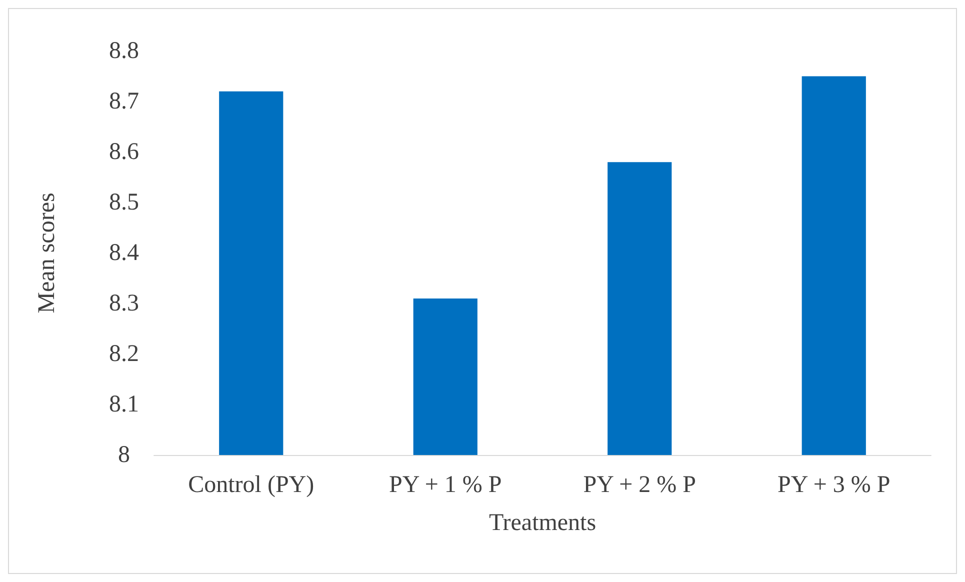 The height and width of the screenshot is (582, 965). I want to click on x-axis-title: Treatments, so click(542, 523).